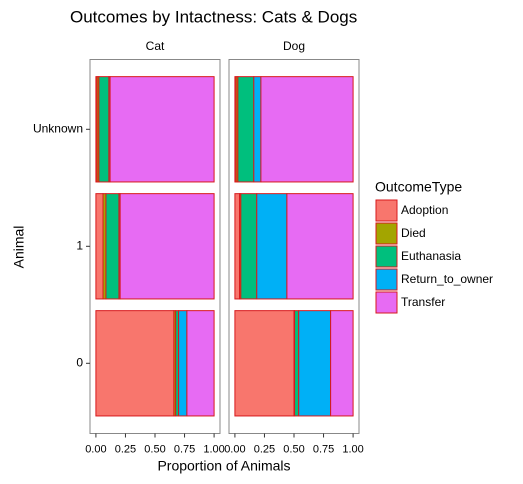 This screenshot has width=523, height=484. What do you see at coordinates (79, 362) in the screenshot?
I see `y-tick-label: 0` at bounding box center [79, 362].